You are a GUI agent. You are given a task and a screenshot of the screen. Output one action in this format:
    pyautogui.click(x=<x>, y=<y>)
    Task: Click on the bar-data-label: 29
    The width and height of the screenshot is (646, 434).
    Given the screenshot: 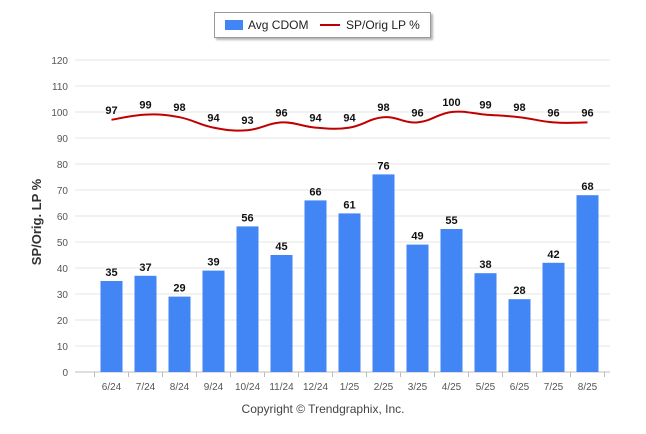 What is the action you would take?
    pyautogui.click(x=179, y=289)
    